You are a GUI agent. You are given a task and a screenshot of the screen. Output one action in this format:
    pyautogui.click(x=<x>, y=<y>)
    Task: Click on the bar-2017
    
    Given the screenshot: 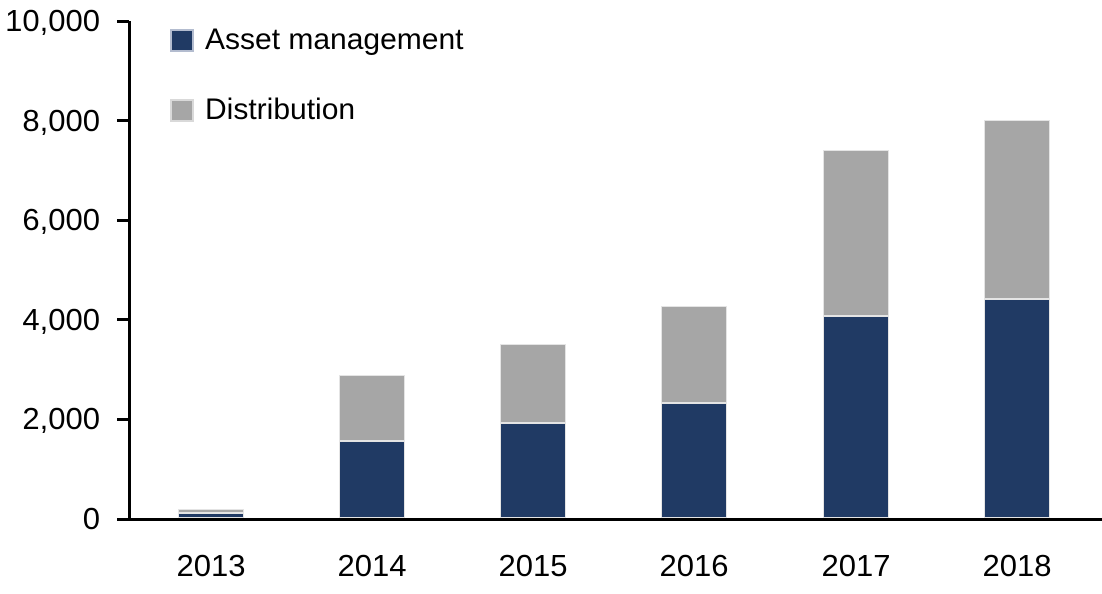 What is the action you would take?
    pyautogui.click(x=856, y=333)
    